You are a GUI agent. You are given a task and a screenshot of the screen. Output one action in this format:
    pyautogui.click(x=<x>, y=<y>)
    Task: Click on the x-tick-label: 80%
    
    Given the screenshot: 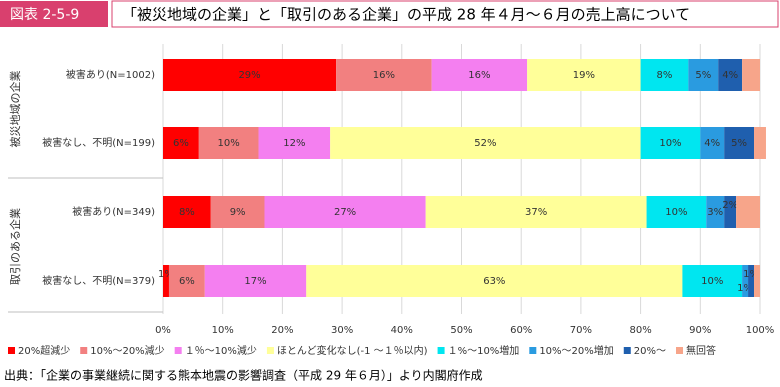 What is the action you would take?
    pyautogui.click(x=640, y=330)
    